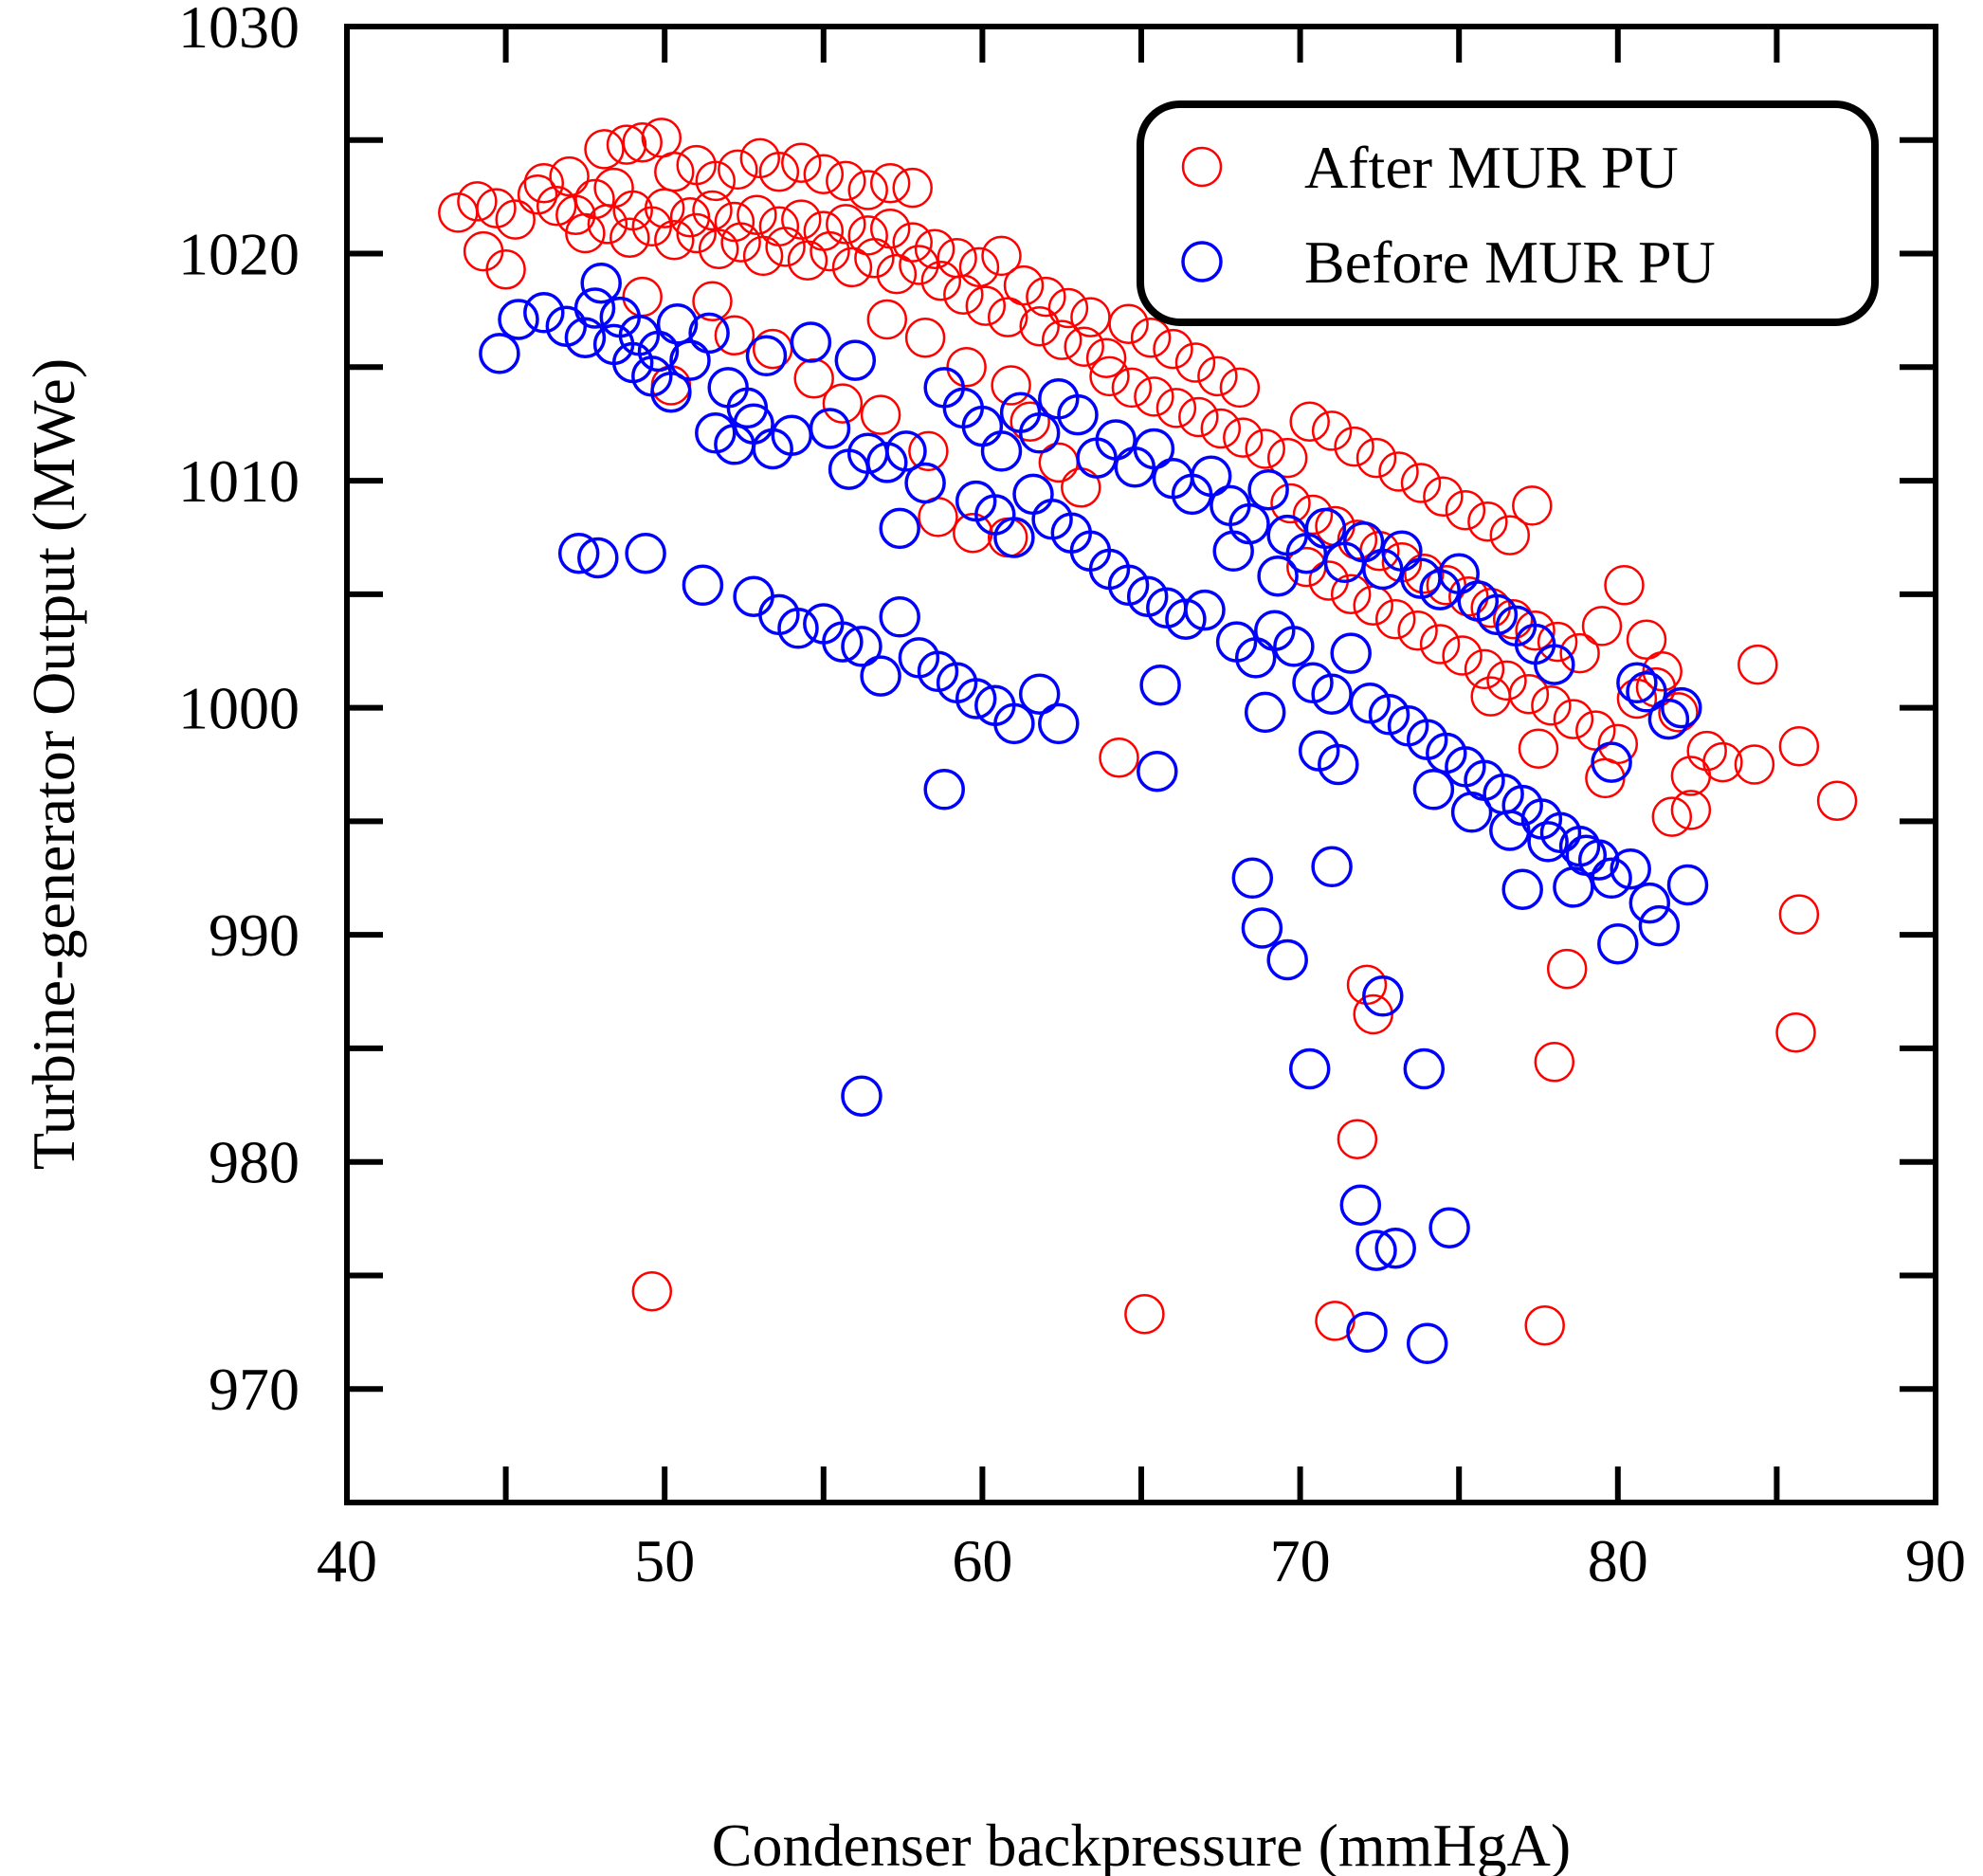  Describe the element at coordinates (1936, 1560) in the screenshot. I see `x-tick-label: 90` at that location.